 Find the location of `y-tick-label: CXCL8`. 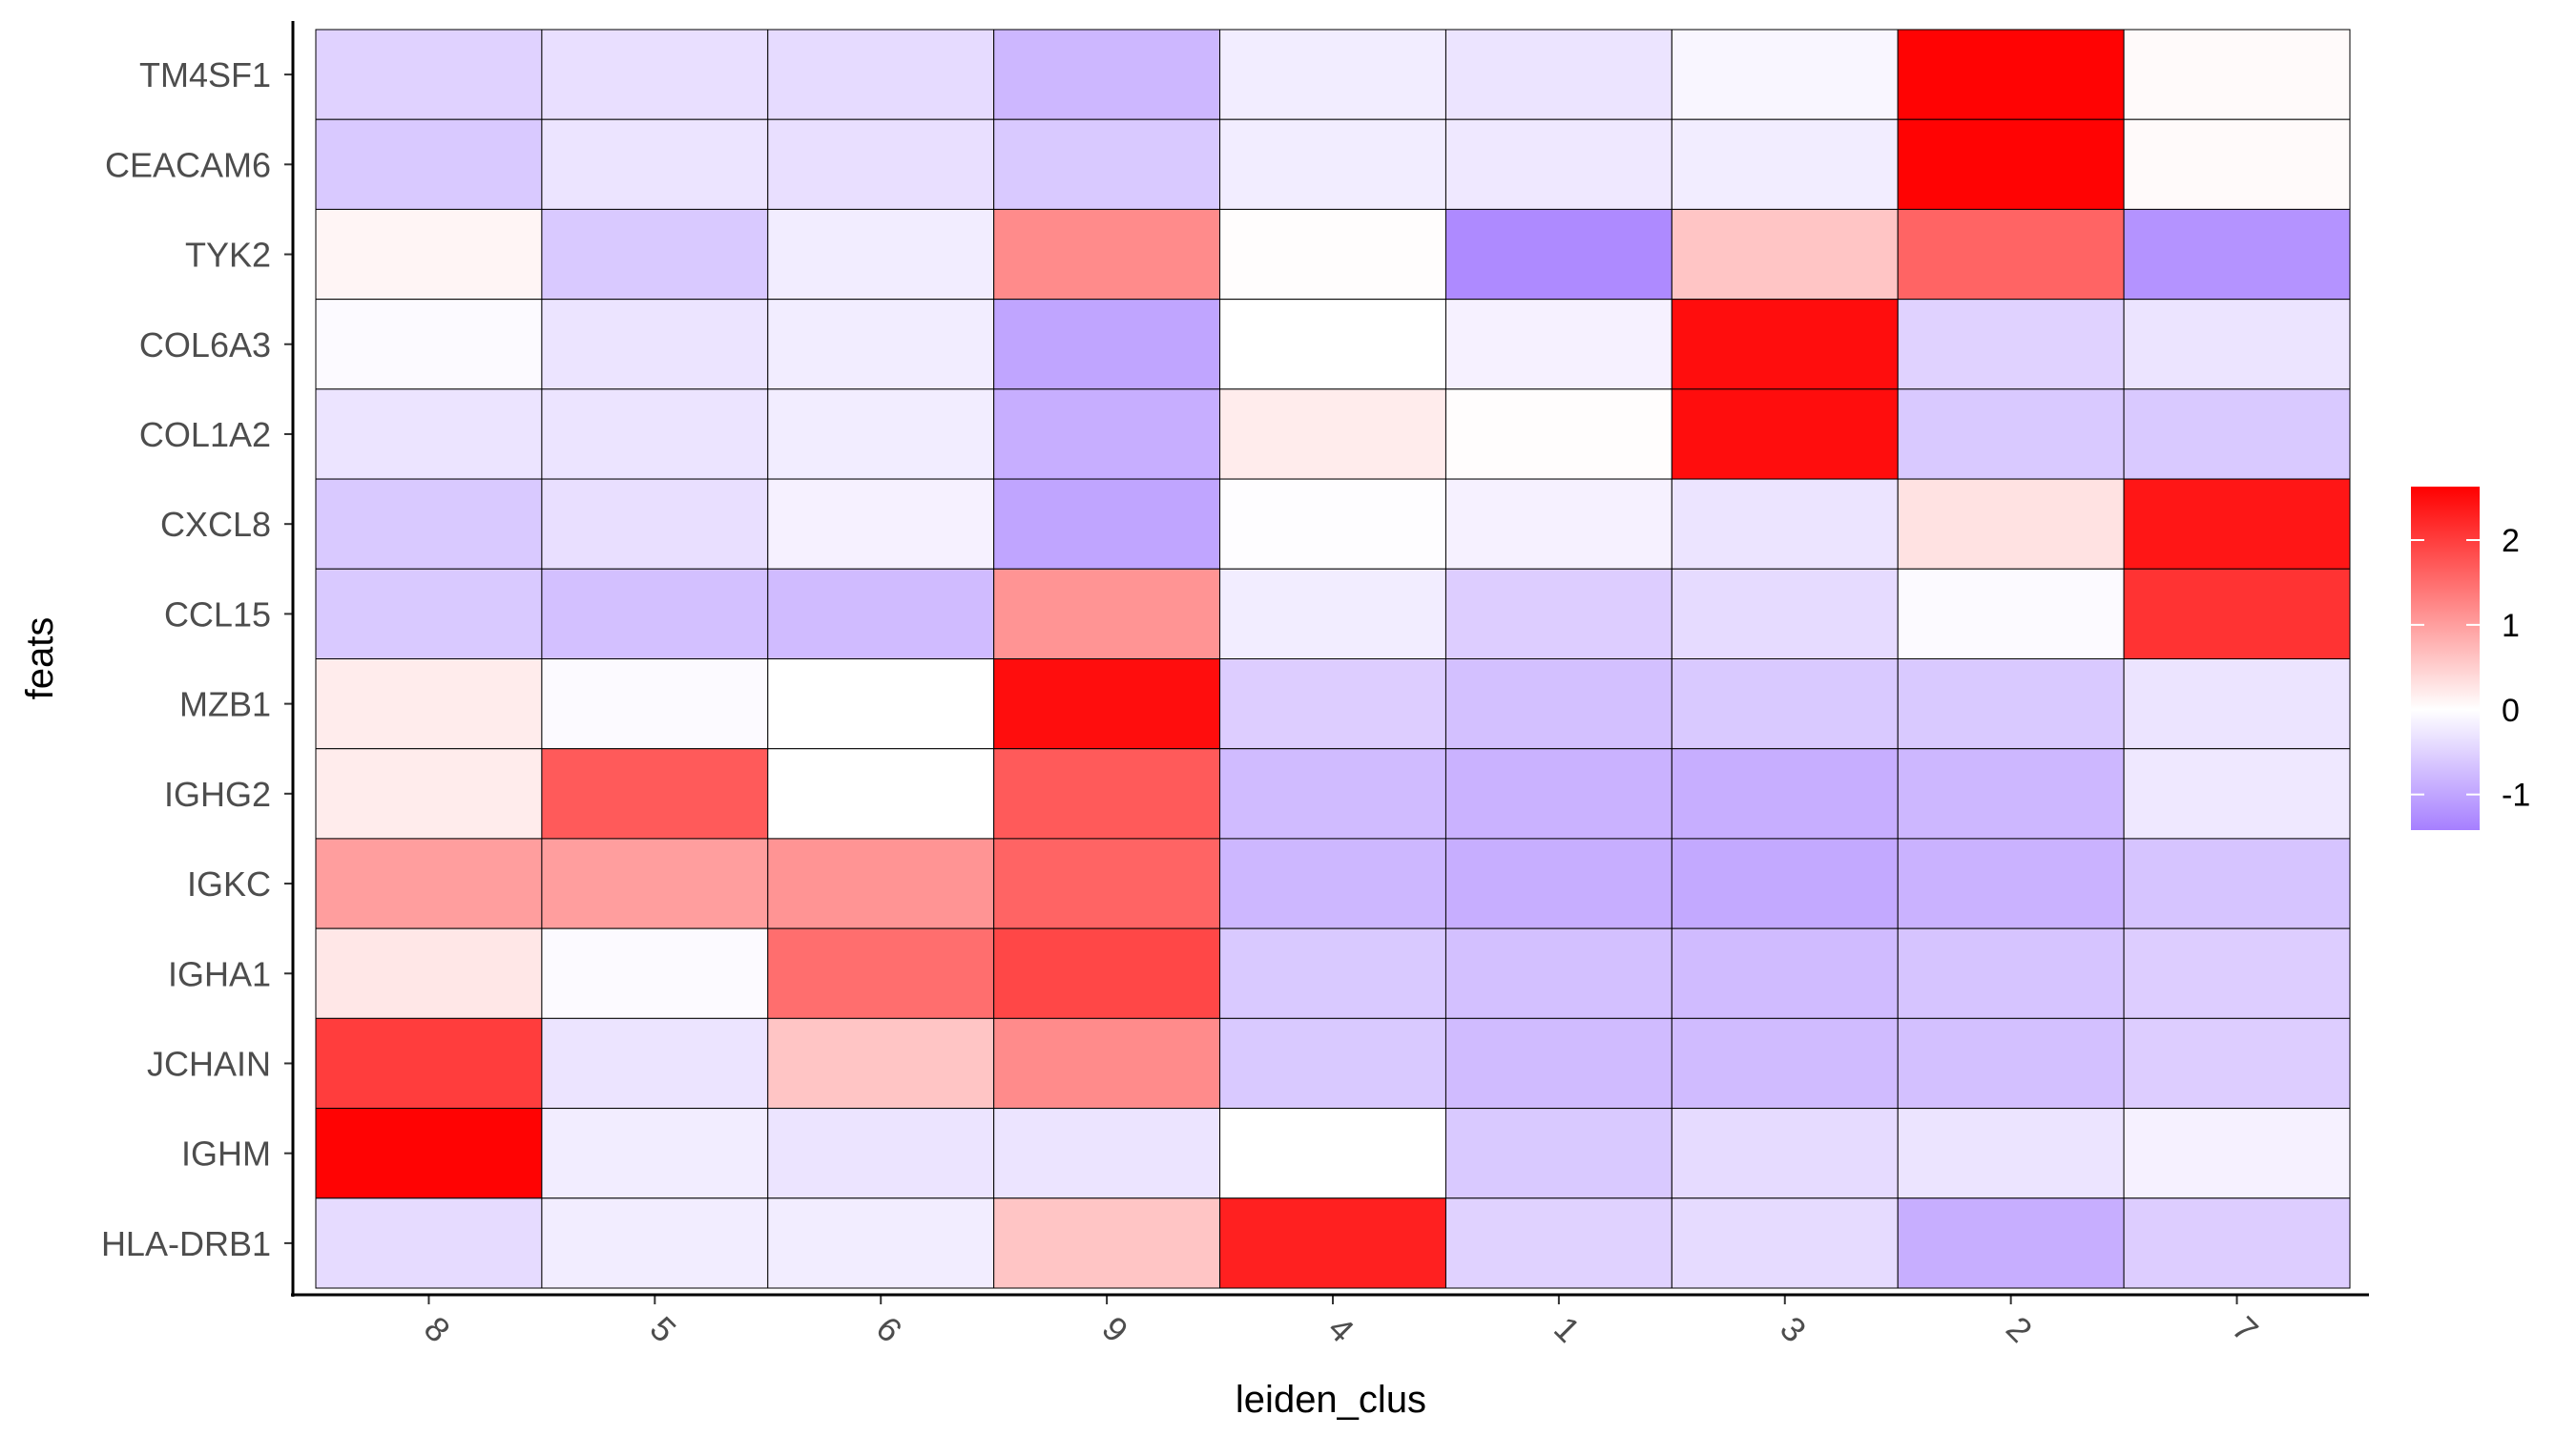

y-tick-label: CXCL8 is located at coordinates (215, 524).